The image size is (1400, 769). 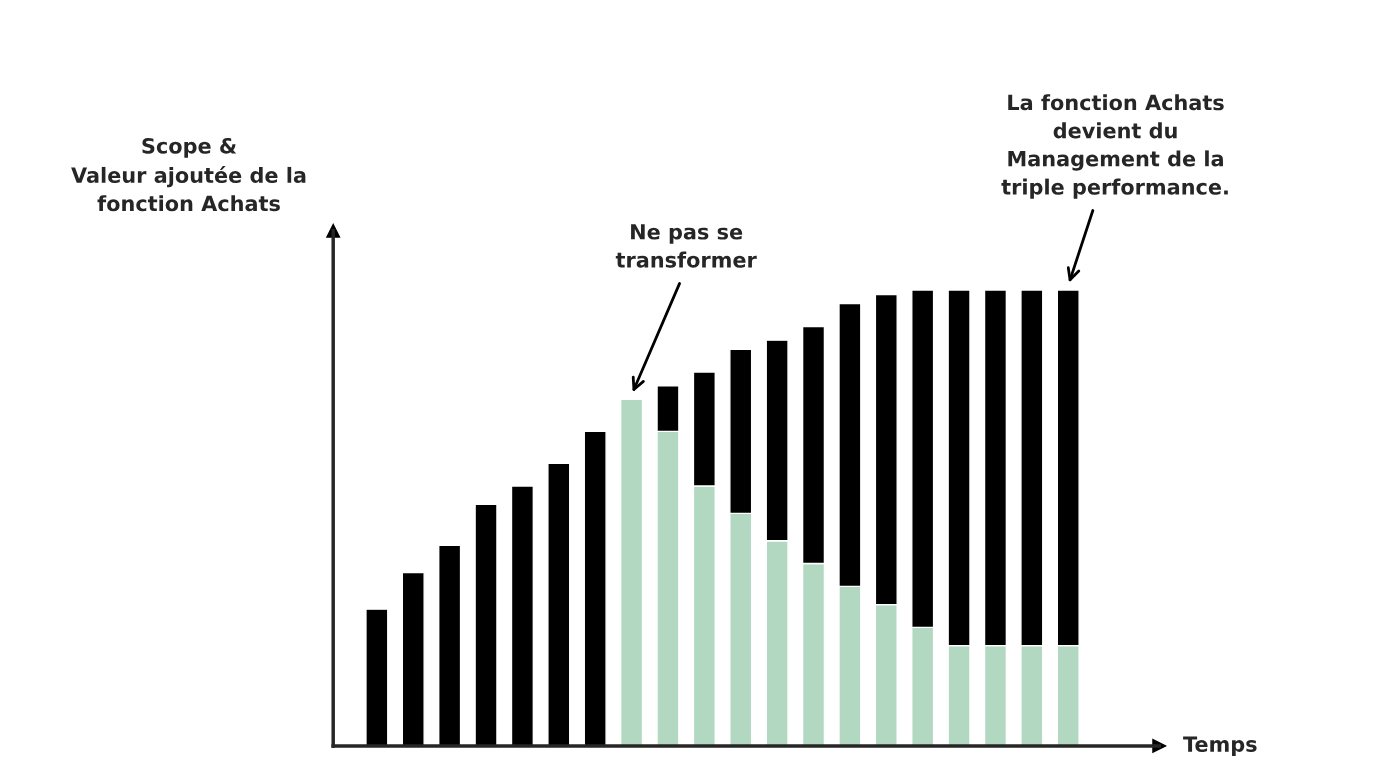 I want to click on text: La fonction Achats devient du Management de la triple performance., so click(x=1114, y=146).